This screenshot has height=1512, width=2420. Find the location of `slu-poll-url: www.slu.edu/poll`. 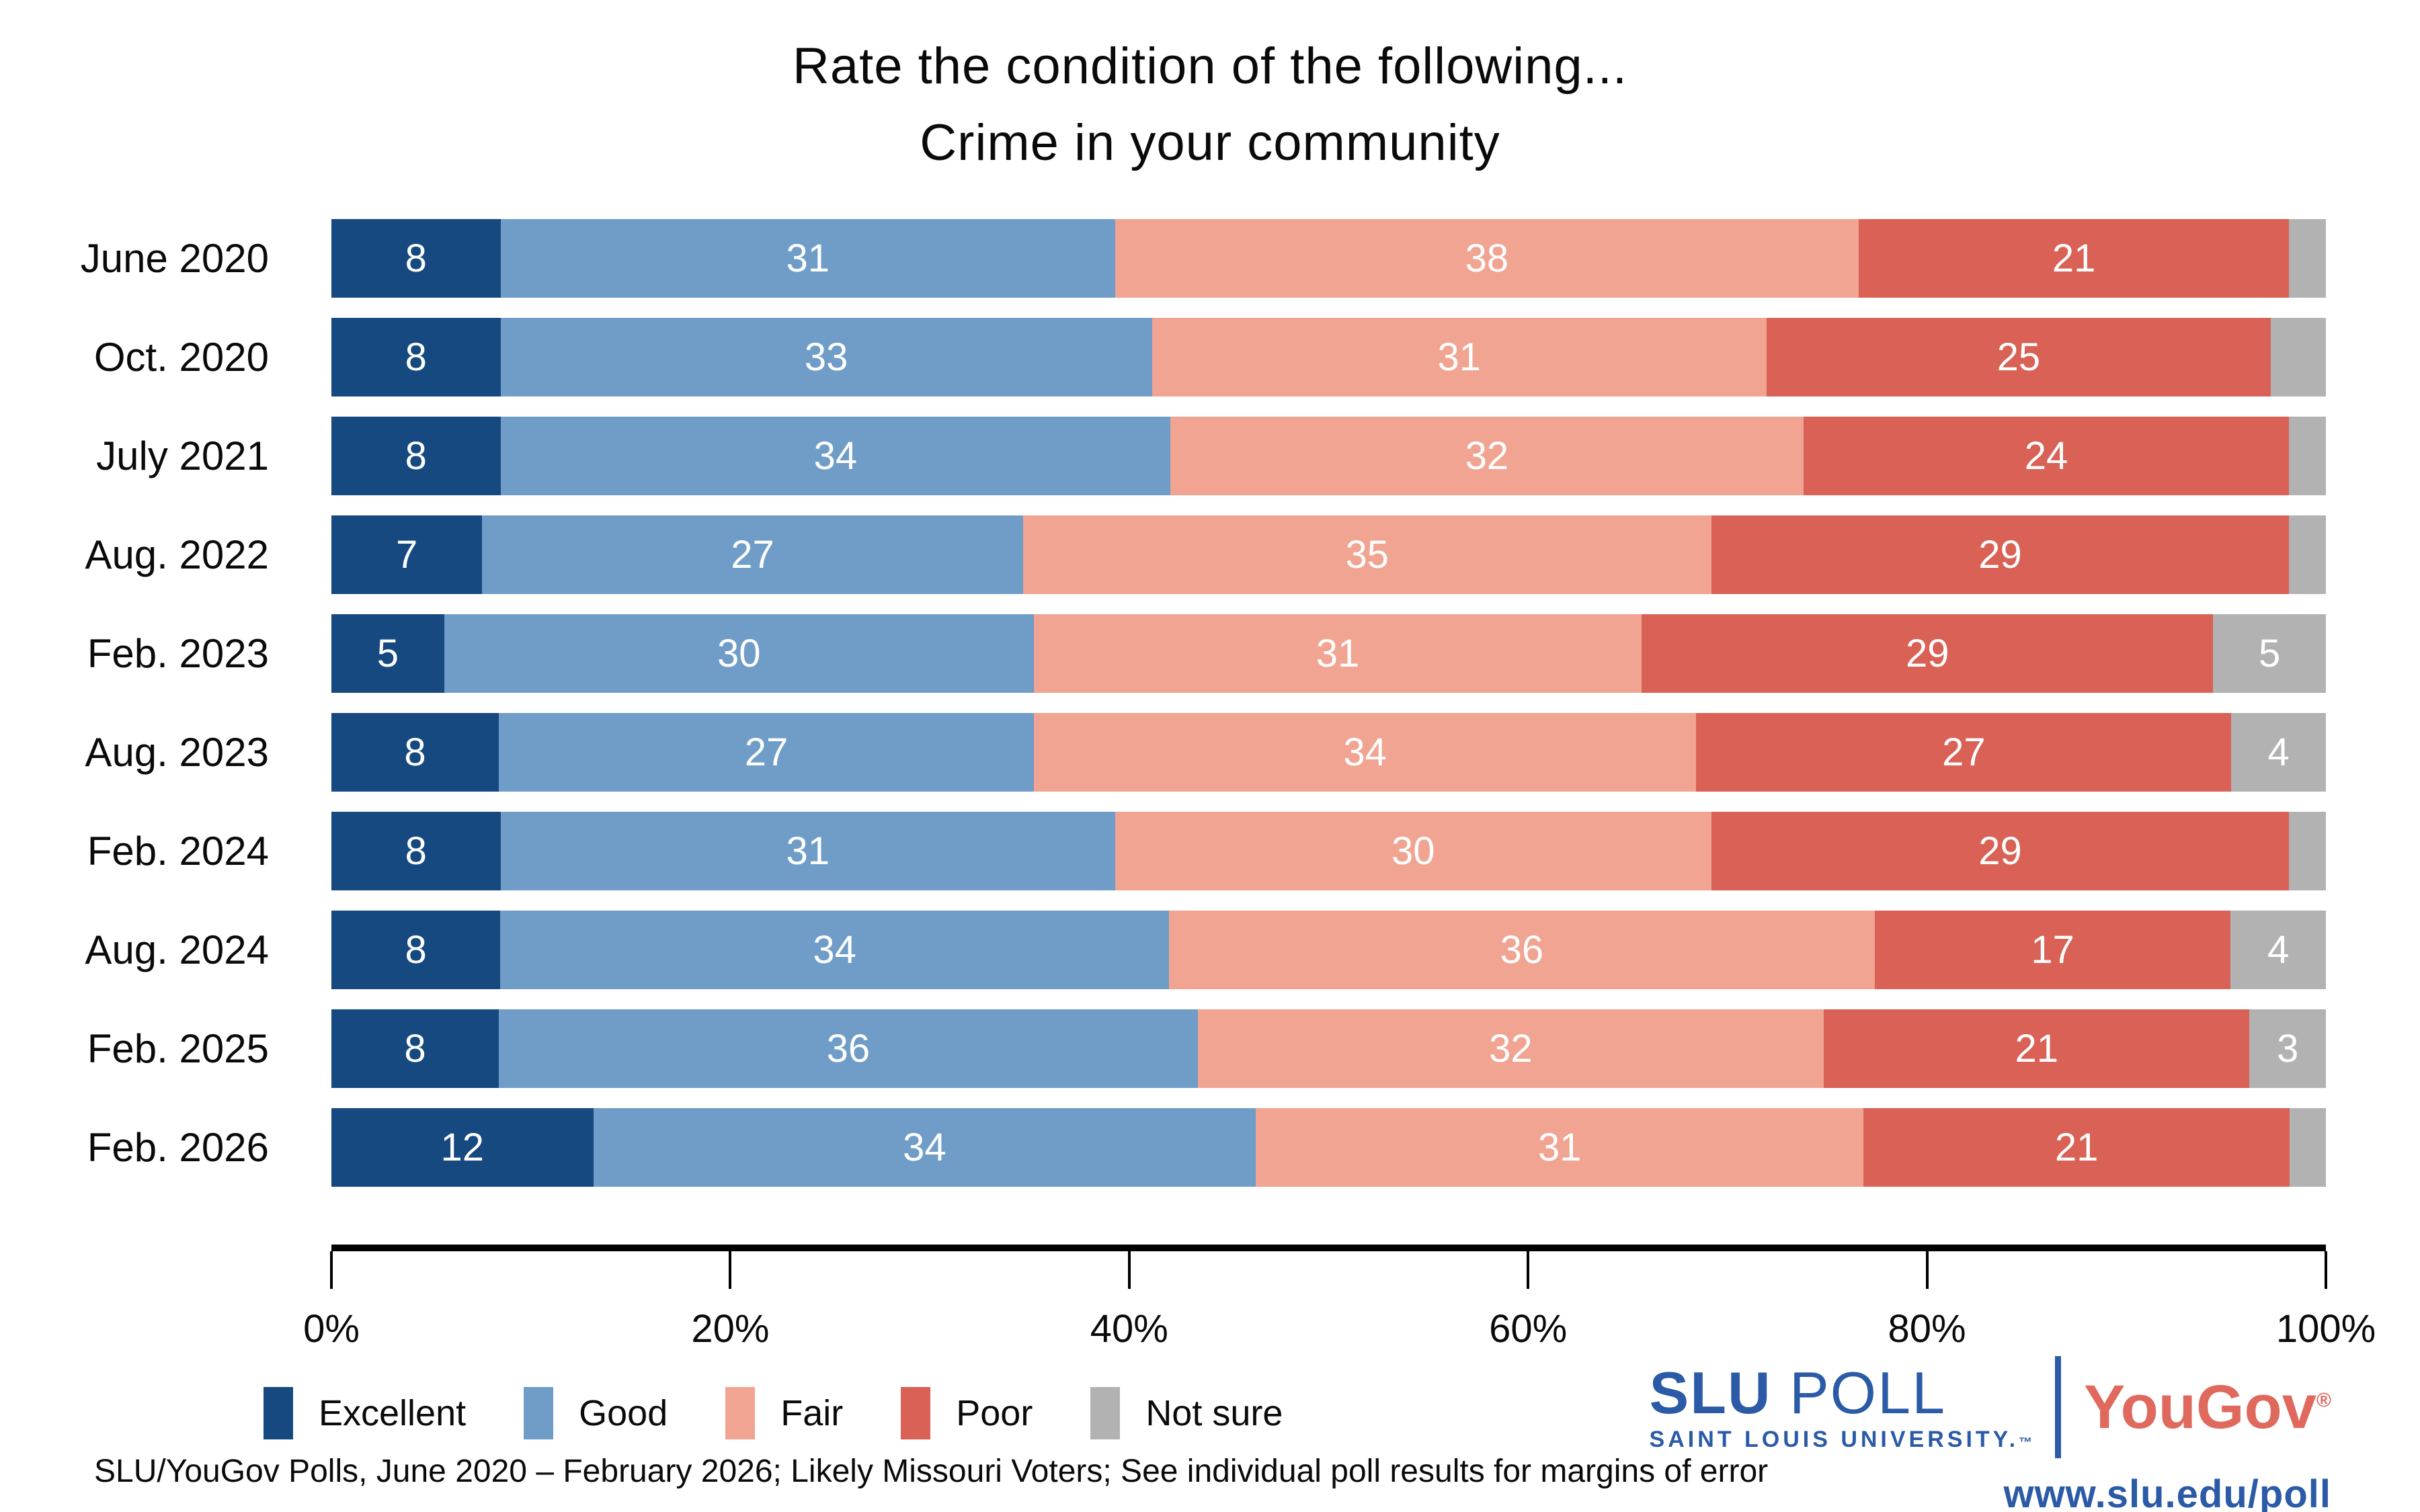

slu-poll-url: www.slu.edu/poll is located at coordinates (2167, 1492).